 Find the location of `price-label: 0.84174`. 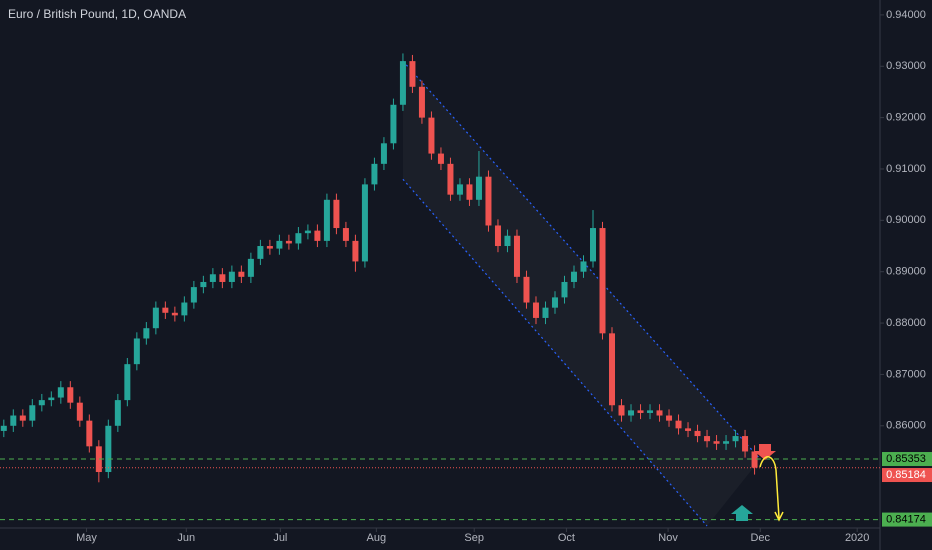

price-label: 0.84174 is located at coordinates (906, 519).